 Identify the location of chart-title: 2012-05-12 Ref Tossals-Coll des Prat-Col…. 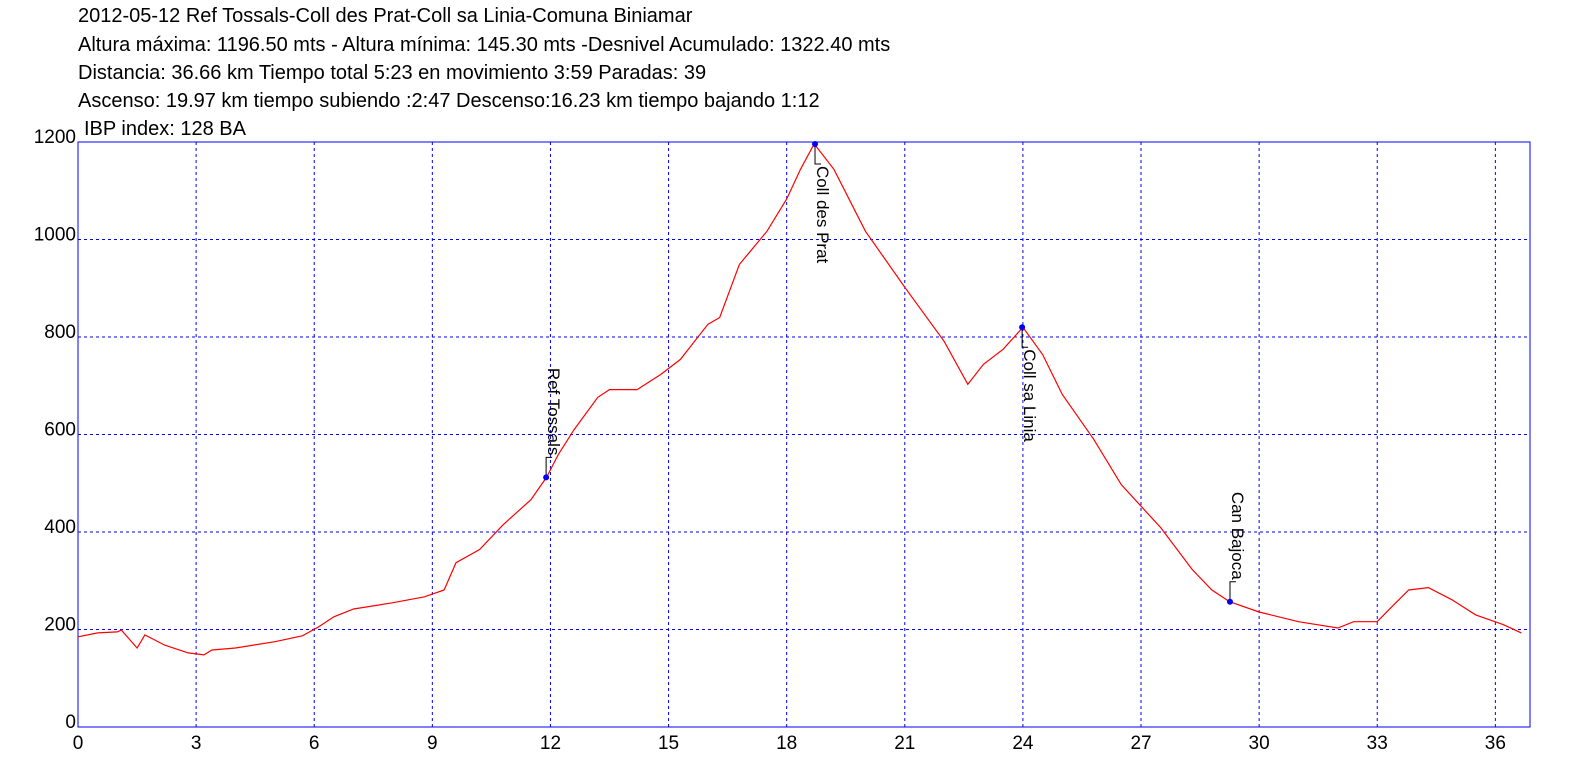
(385, 16).